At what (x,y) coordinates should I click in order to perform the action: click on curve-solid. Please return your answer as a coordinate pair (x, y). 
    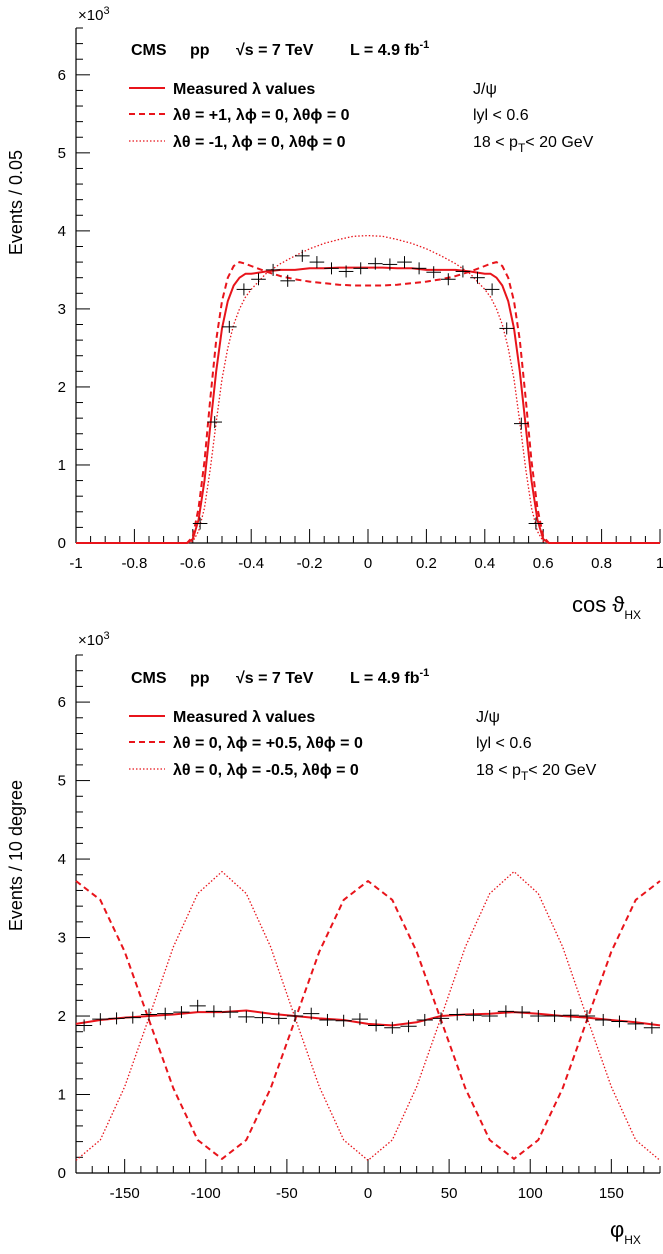
    Looking at the image, I should click on (368, 1018).